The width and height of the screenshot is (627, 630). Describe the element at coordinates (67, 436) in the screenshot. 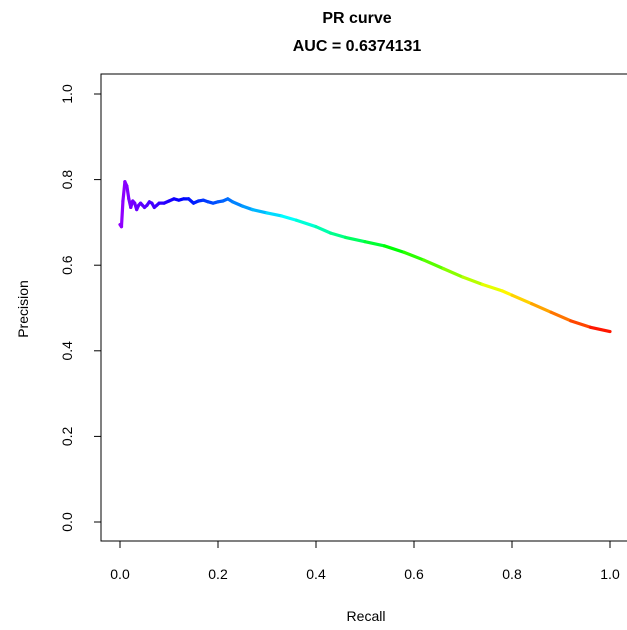

I see `y-tick-label: 0.2` at that location.